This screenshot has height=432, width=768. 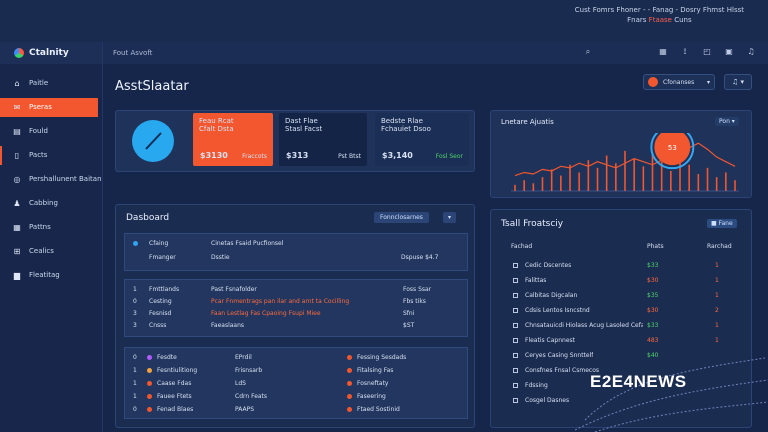 I want to click on share-icon: ⟟, so click(x=685, y=51).